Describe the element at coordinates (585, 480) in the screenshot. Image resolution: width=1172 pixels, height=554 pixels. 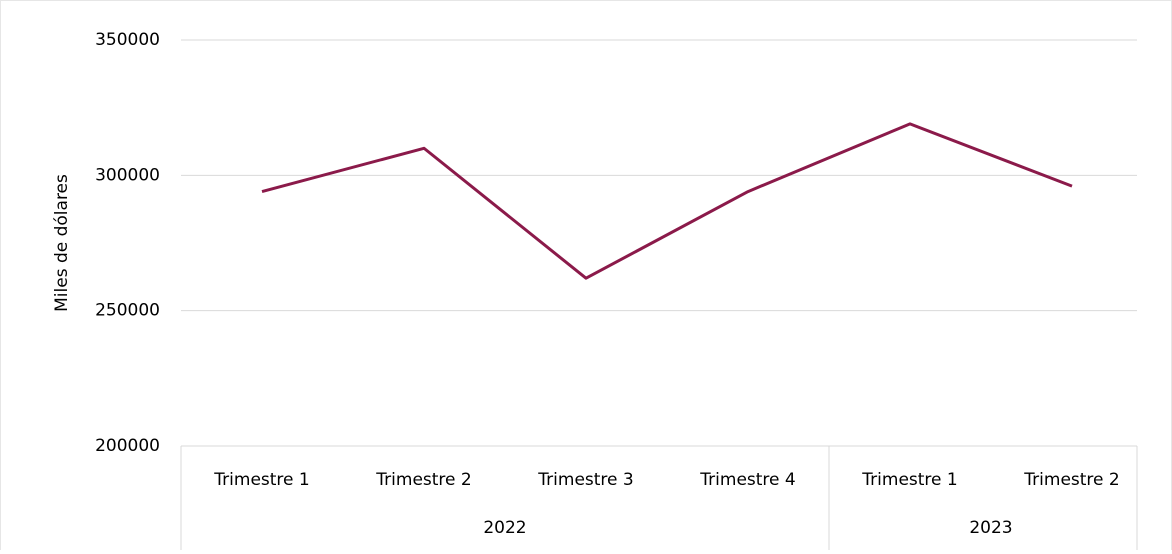
I see `x-tick-label: Trimestre 3` at that location.